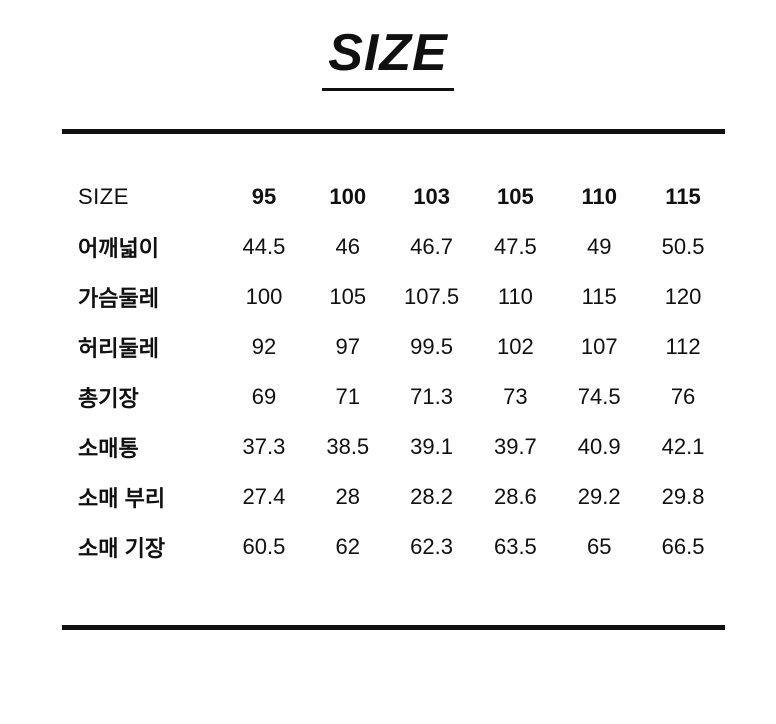 Image resolution: width=776 pixels, height=724 pixels. I want to click on value-cell: 107.5, so click(432, 296).